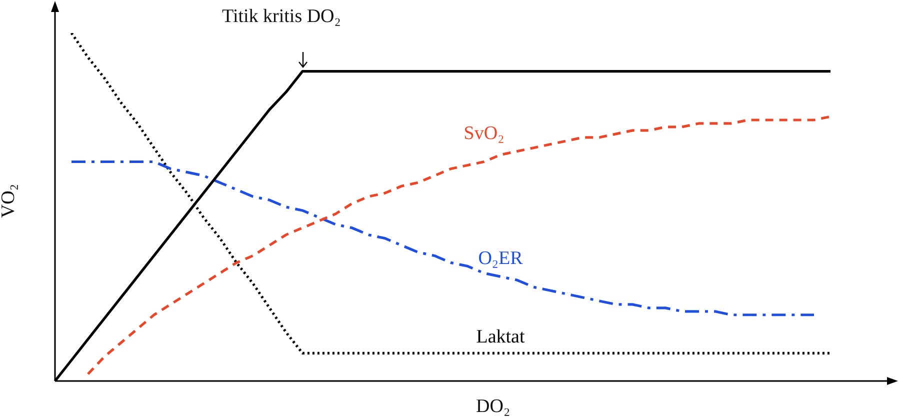  What do you see at coordinates (484, 133) in the screenshot?
I see `series-label: SvO₂` at bounding box center [484, 133].